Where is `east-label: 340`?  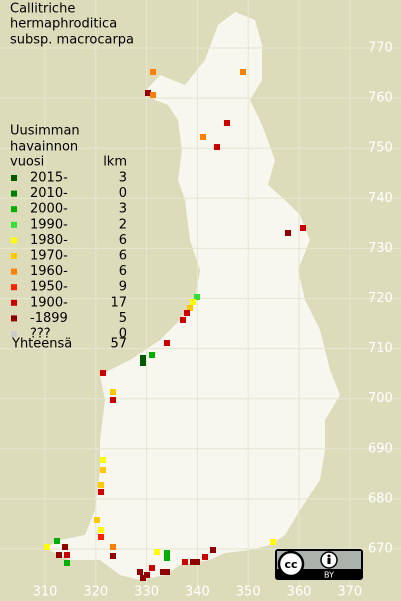
east-label: 340 is located at coordinates (197, 592).